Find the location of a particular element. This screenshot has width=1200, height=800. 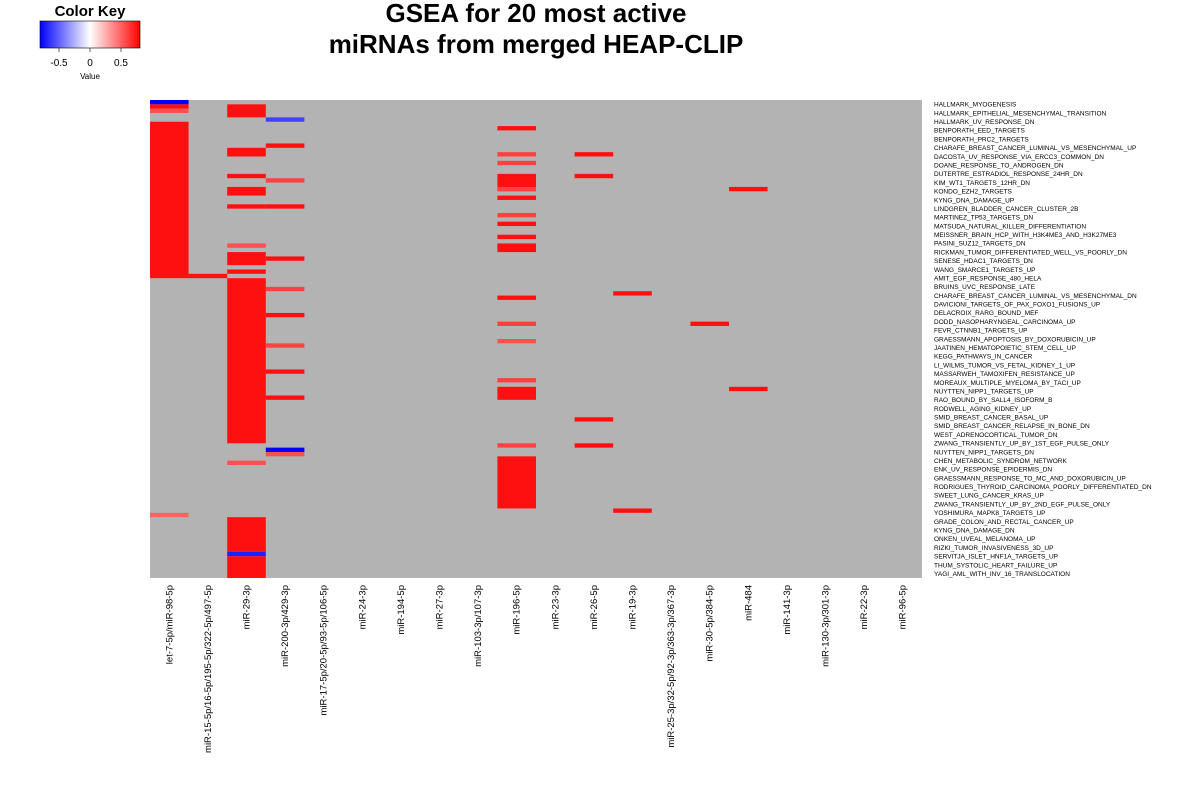

color-key-tick-zero: 0 is located at coordinates (90, 63).